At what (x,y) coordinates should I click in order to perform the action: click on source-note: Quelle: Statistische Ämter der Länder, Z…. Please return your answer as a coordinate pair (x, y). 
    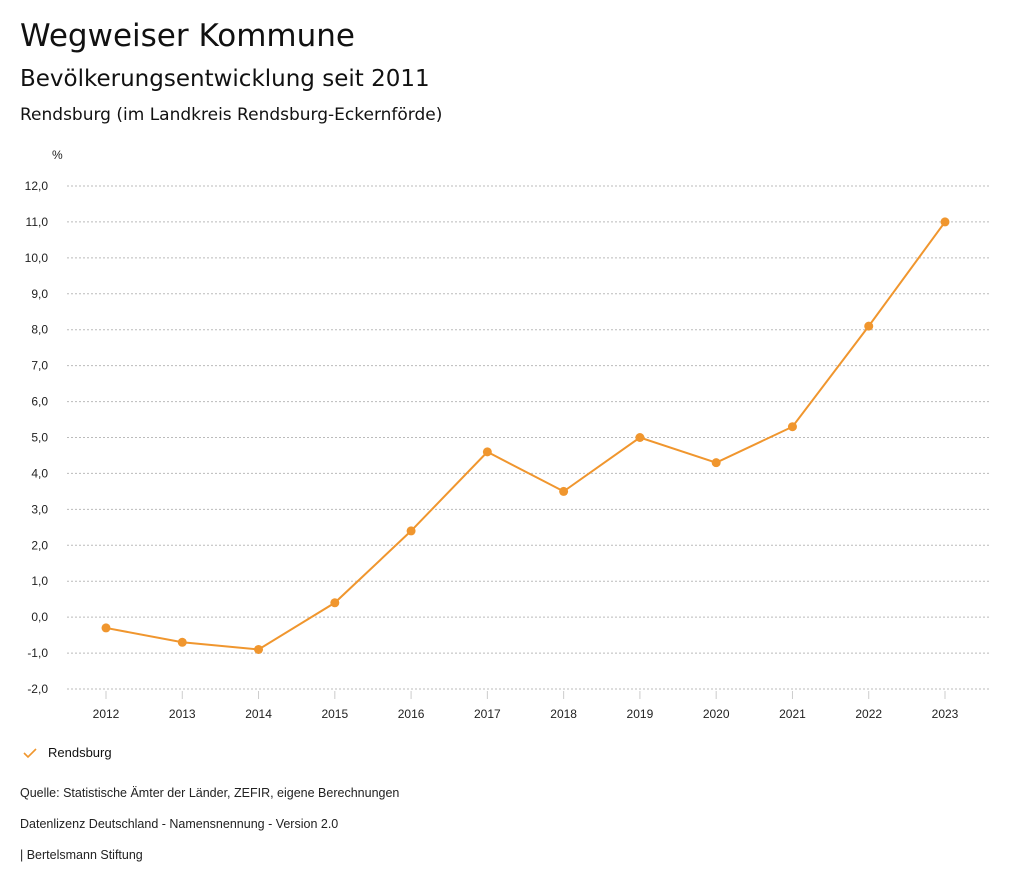
    Looking at the image, I should click on (210, 793).